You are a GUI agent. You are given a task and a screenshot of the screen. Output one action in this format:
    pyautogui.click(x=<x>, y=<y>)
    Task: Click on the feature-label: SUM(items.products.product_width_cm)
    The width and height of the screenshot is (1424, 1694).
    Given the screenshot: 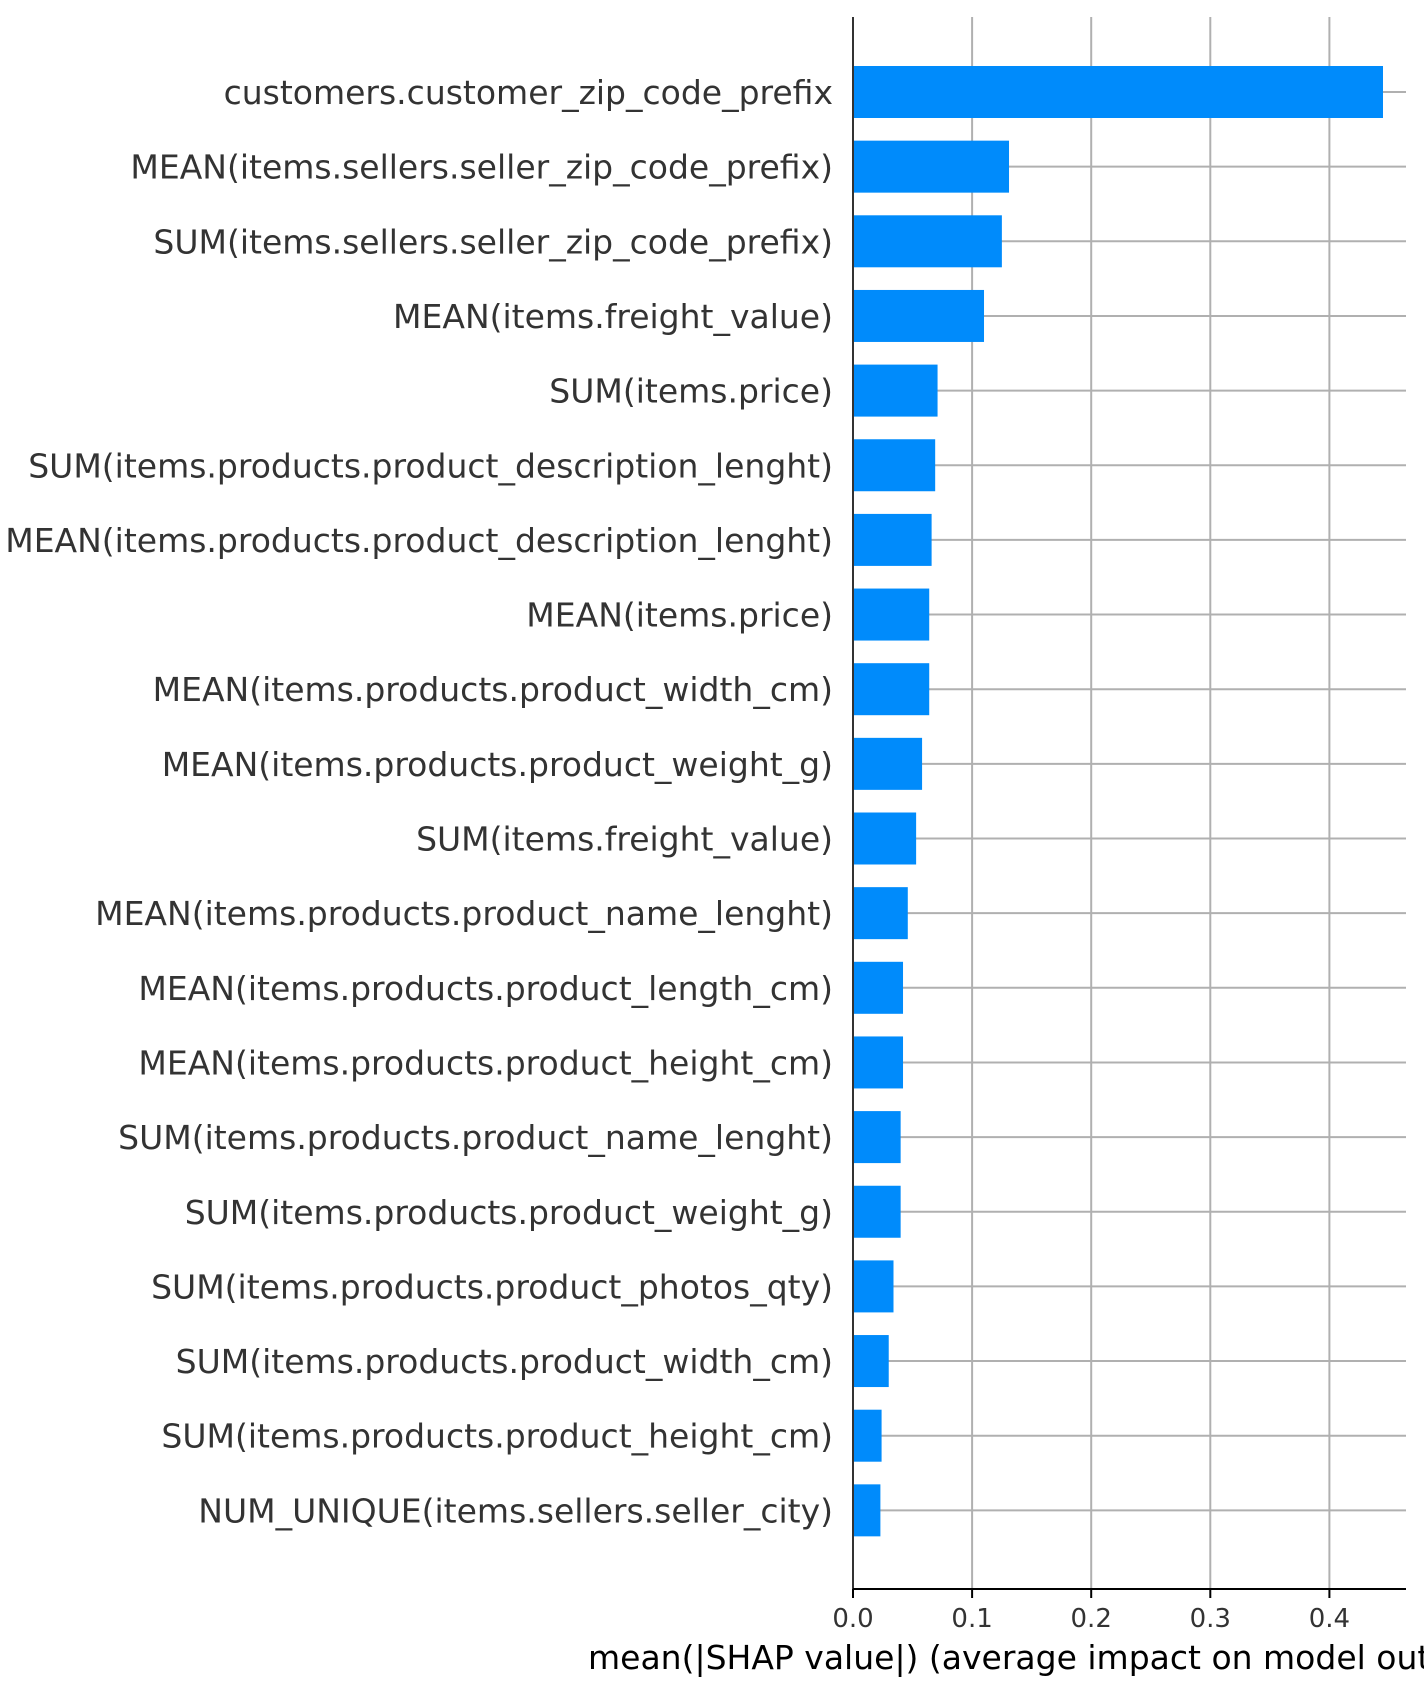 What is the action you would take?
    pyautogui.click(x=504, y=1361)
    